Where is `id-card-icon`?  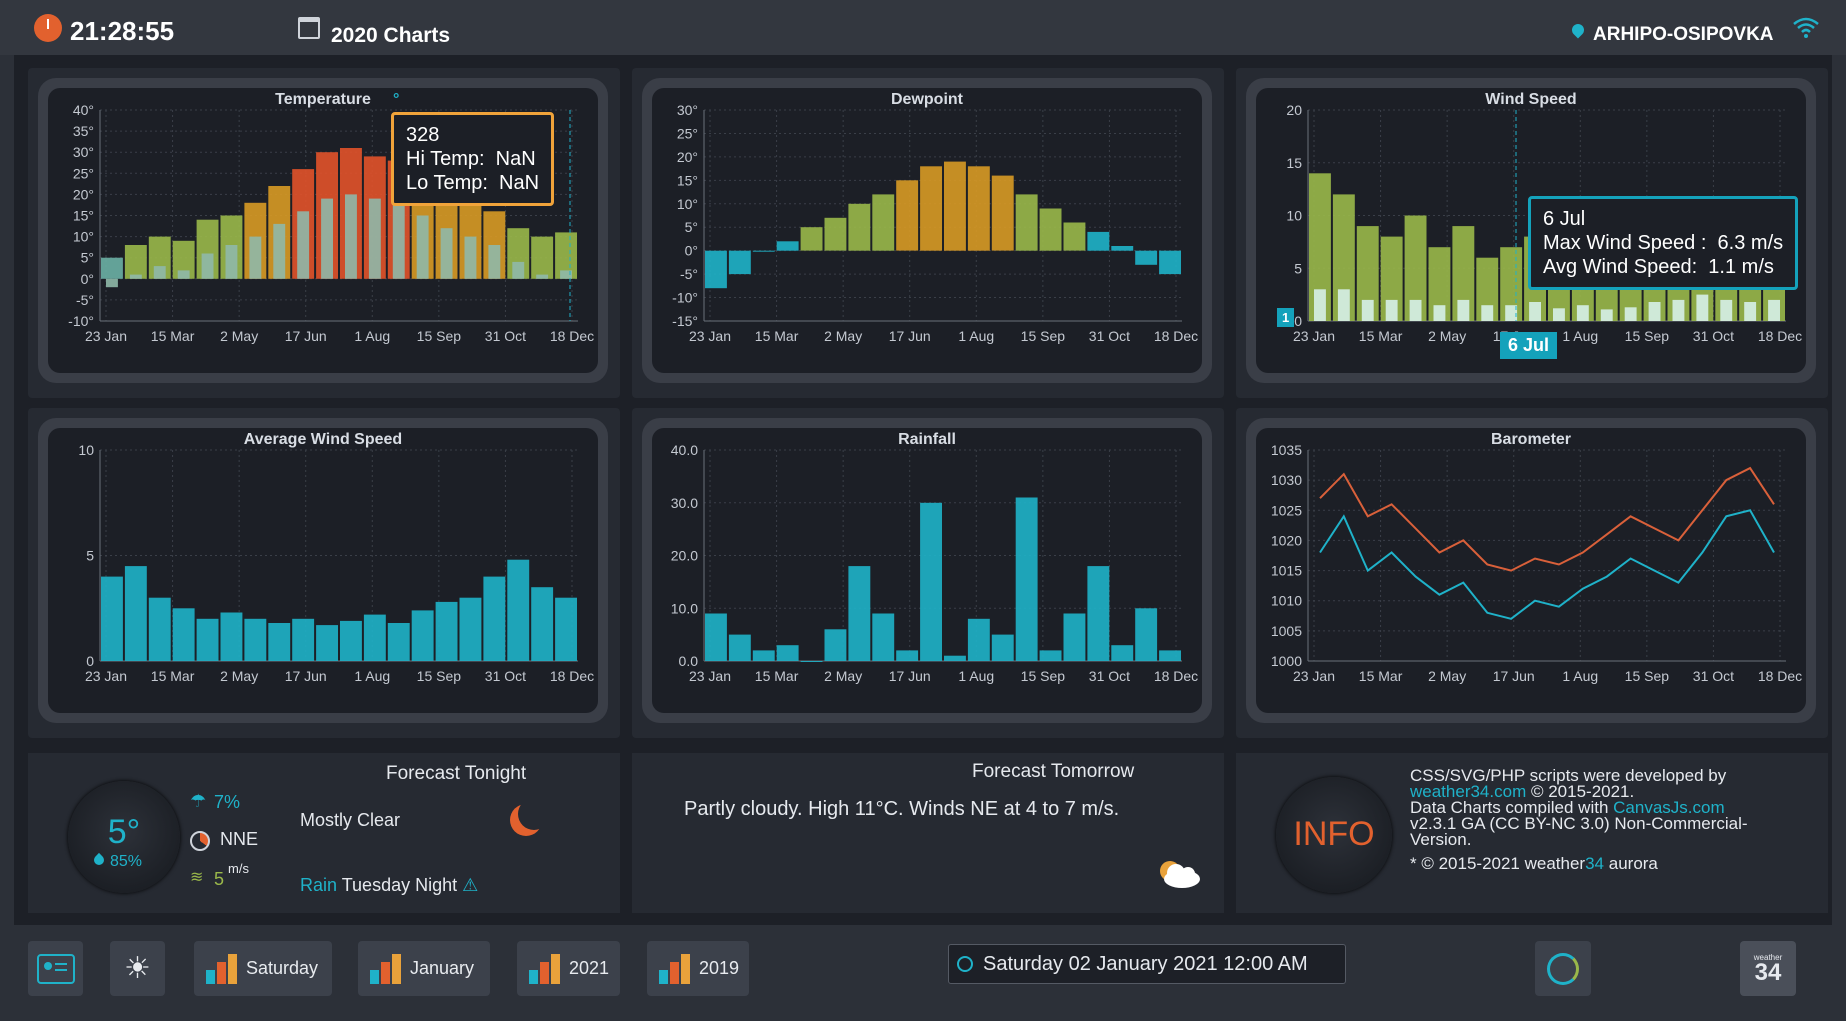
id-card-icon is located at coordinates (55, 968).